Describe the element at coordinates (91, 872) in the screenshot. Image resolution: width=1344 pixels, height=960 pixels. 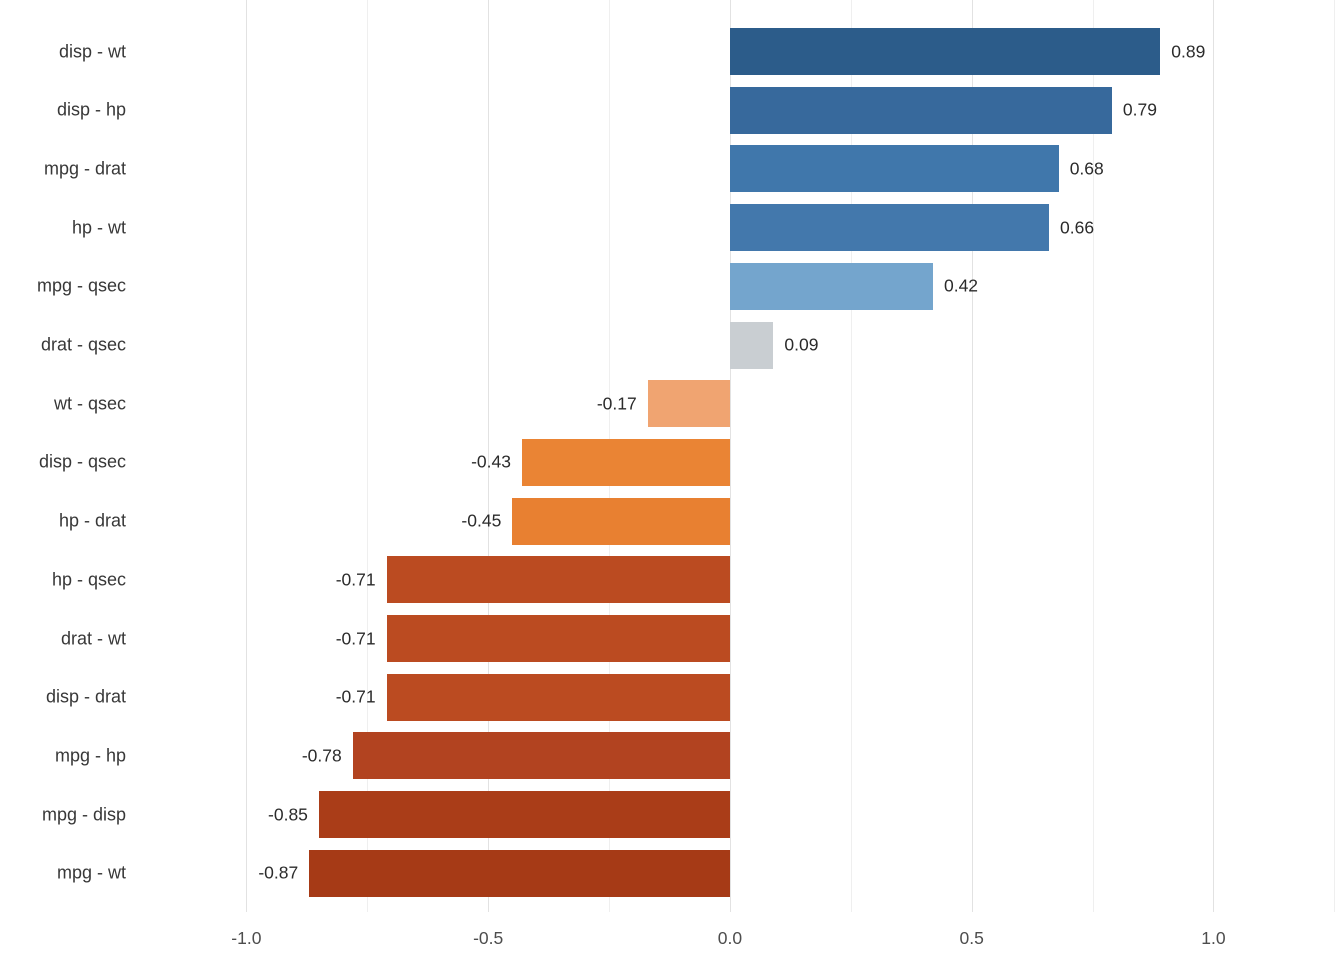
I see `category-label: mpg - wt` at that location.